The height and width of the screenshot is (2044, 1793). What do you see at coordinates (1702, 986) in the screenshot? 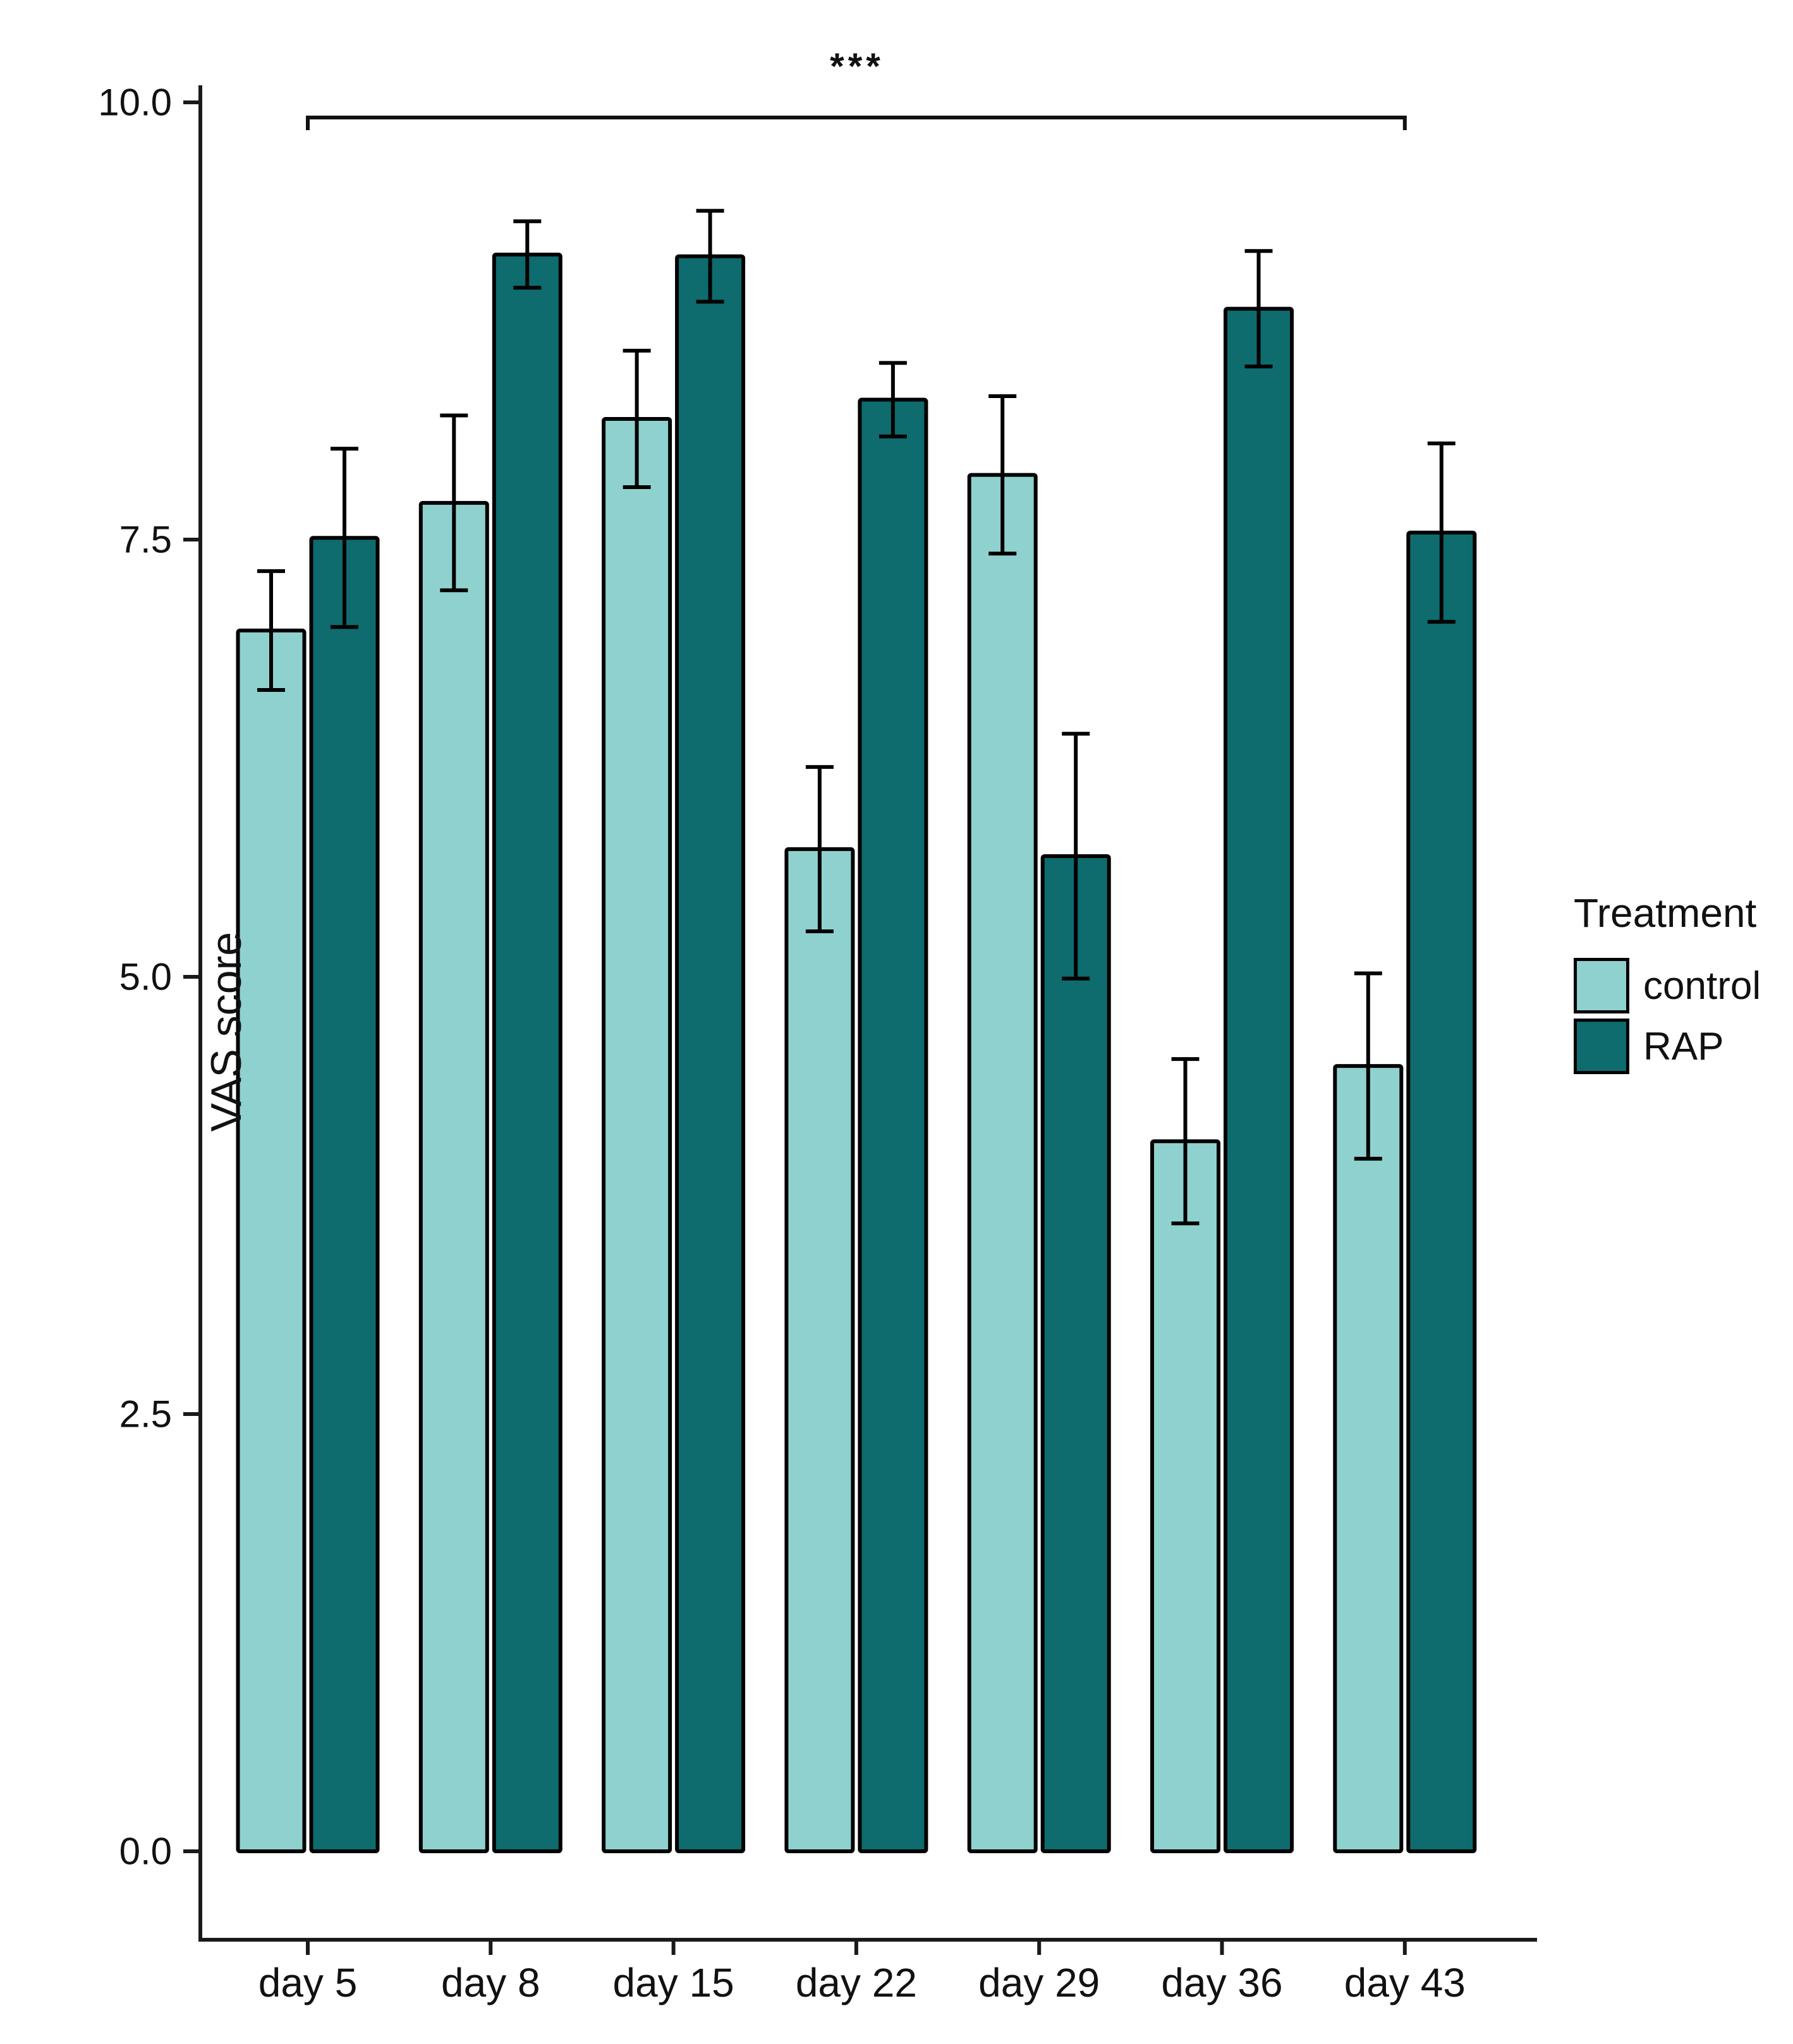
I see `legend-label-control: control` at bounding box center [1702, 986].